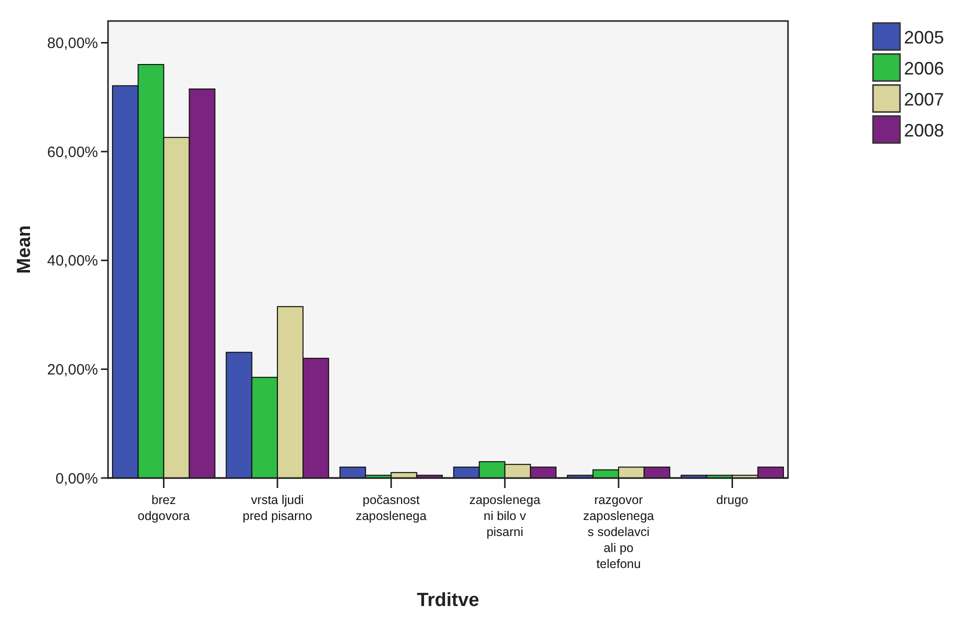  What do you see at coordinates (72, 261) in the screenshot?
I see `y-tick-label: 40,00%` at bounding box center [72, 261].